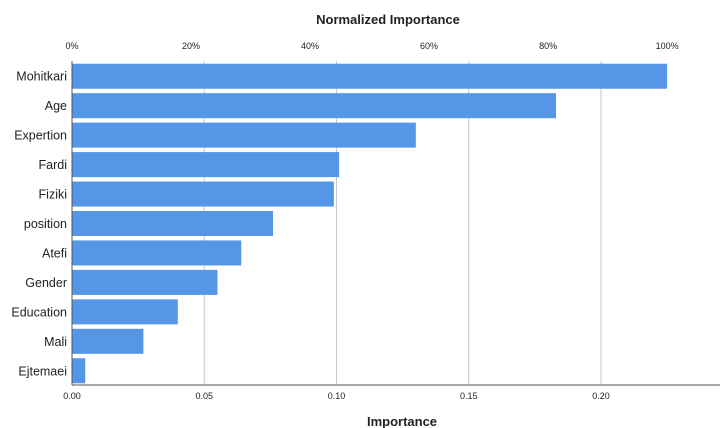 The image size is (721, 428). Describe the element at coordinates (53, 195) in the screenshot. I see `category-label: Fiziki` at that location.